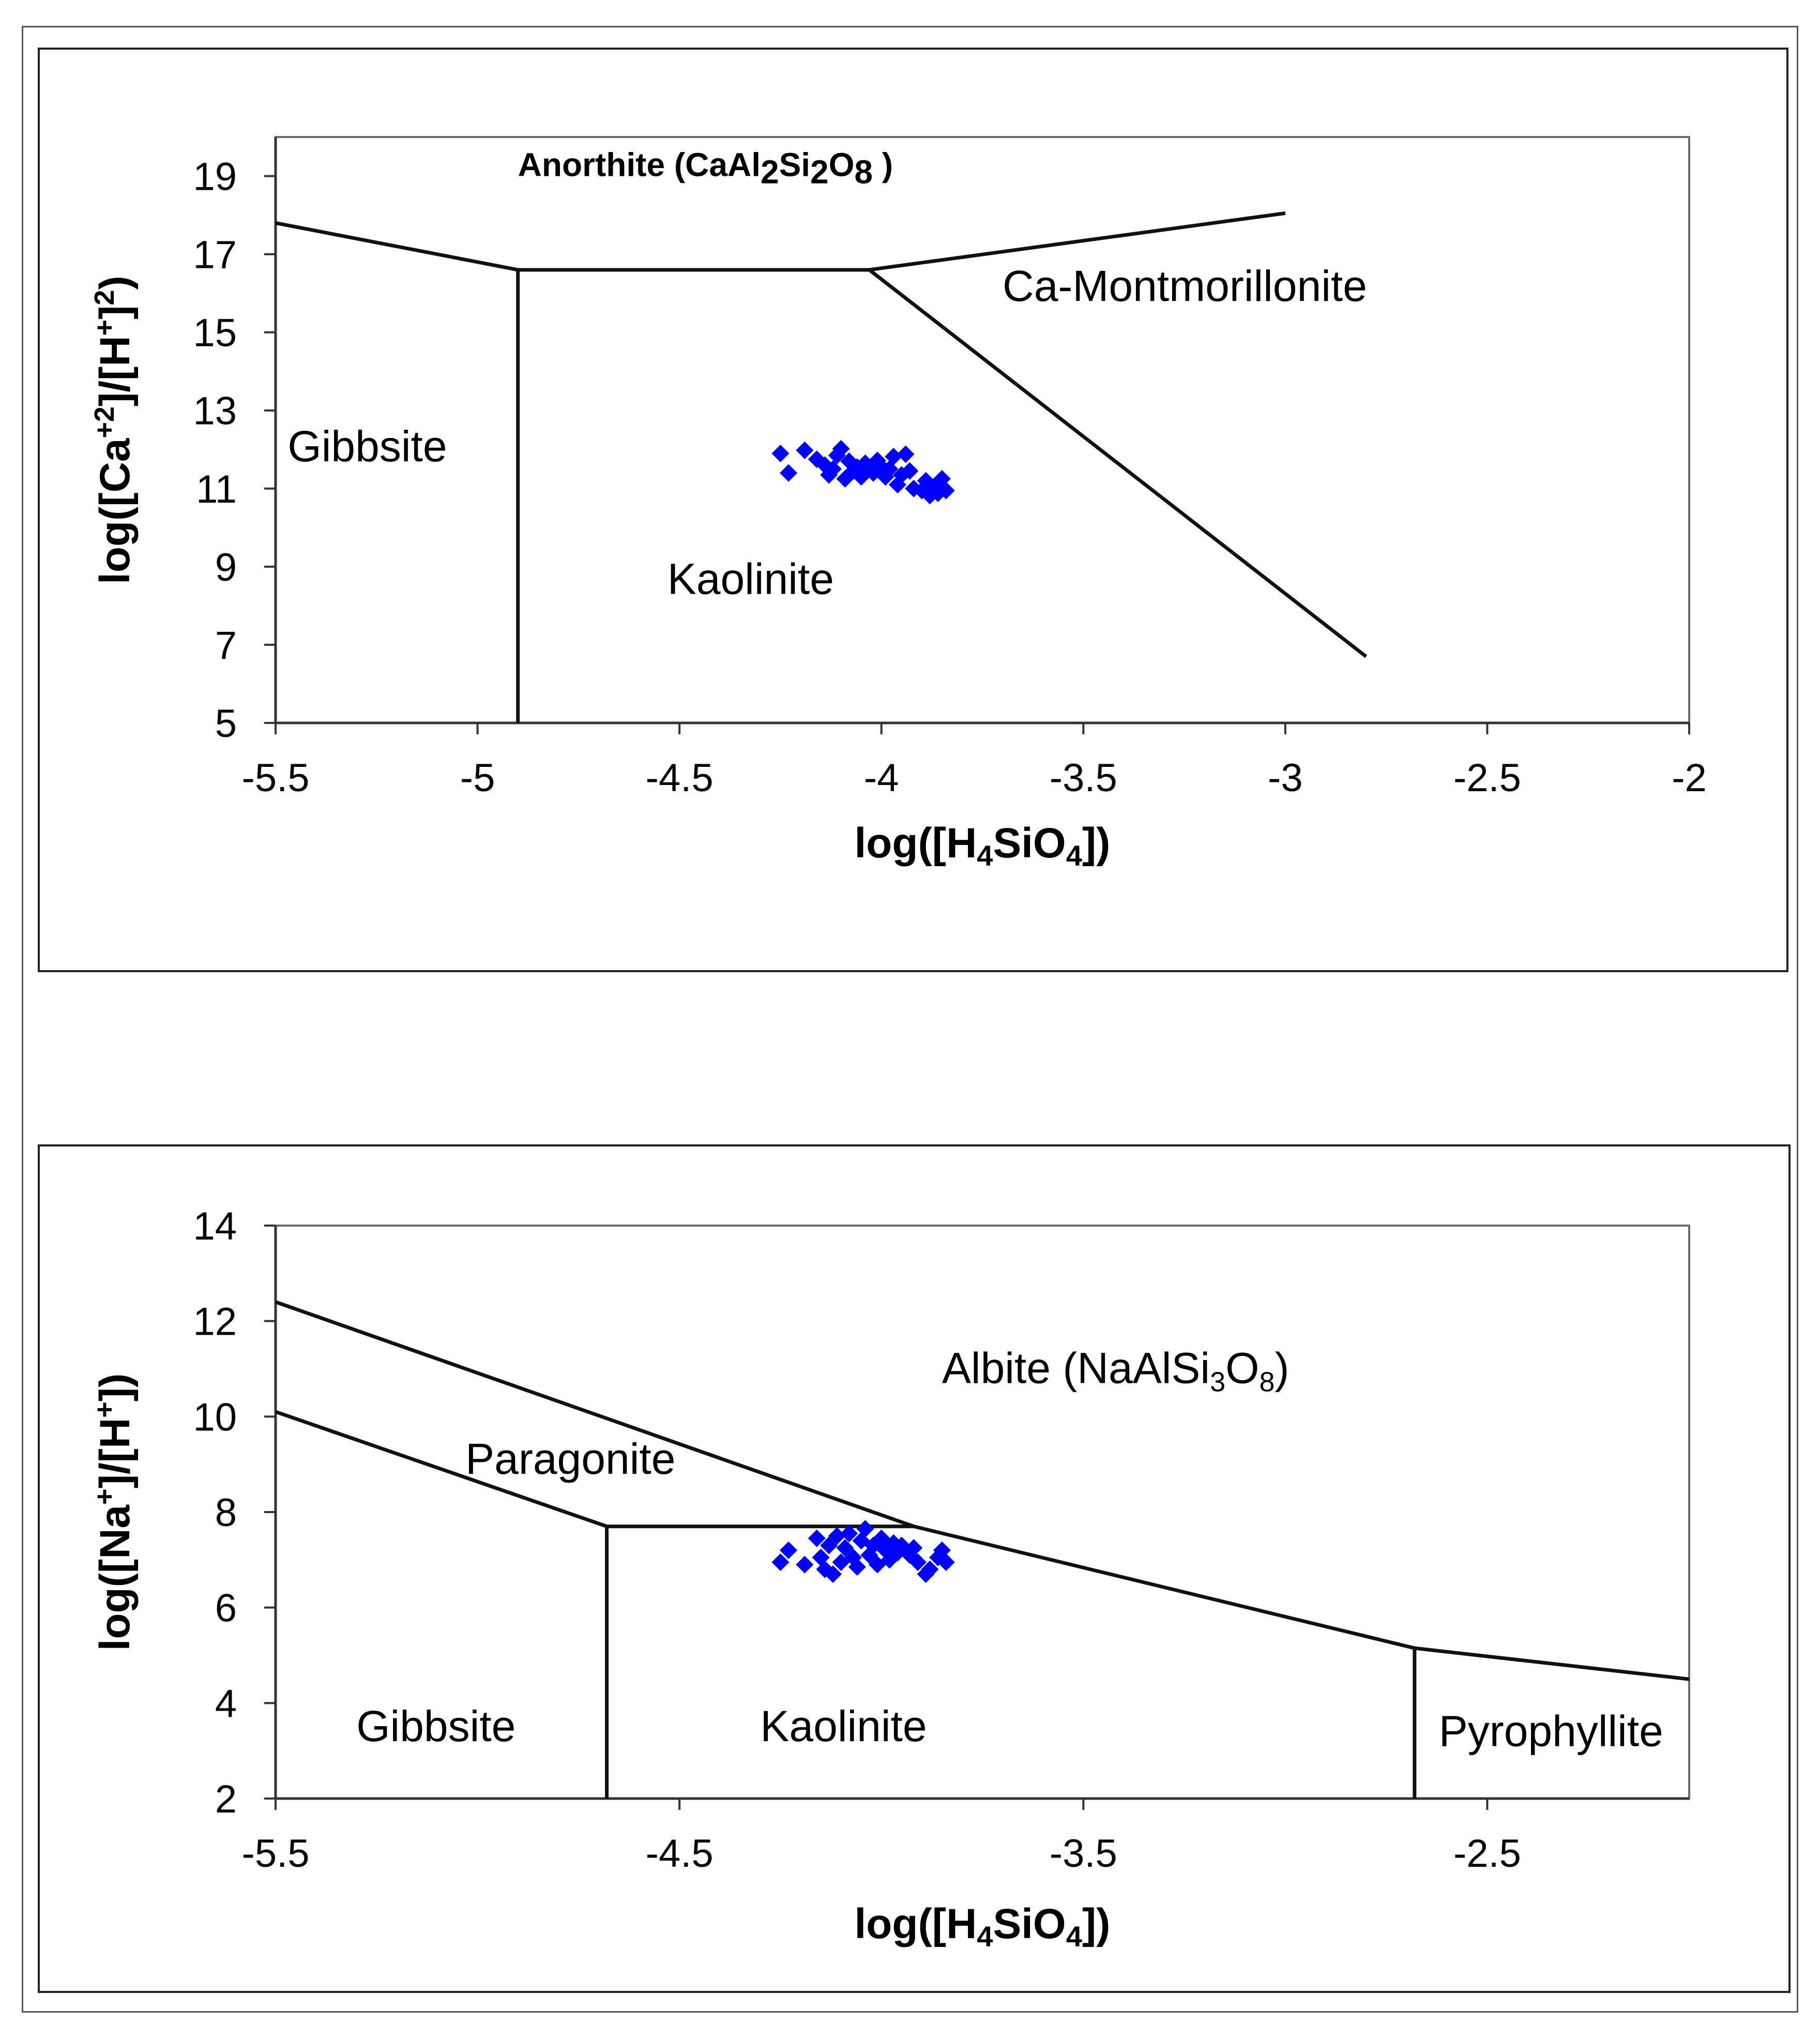  Describe the element at coordinates (706, 168) in the screenshot. I see `region-anorthite: Anorthite (CaAl2Si2O8 )` at that location.